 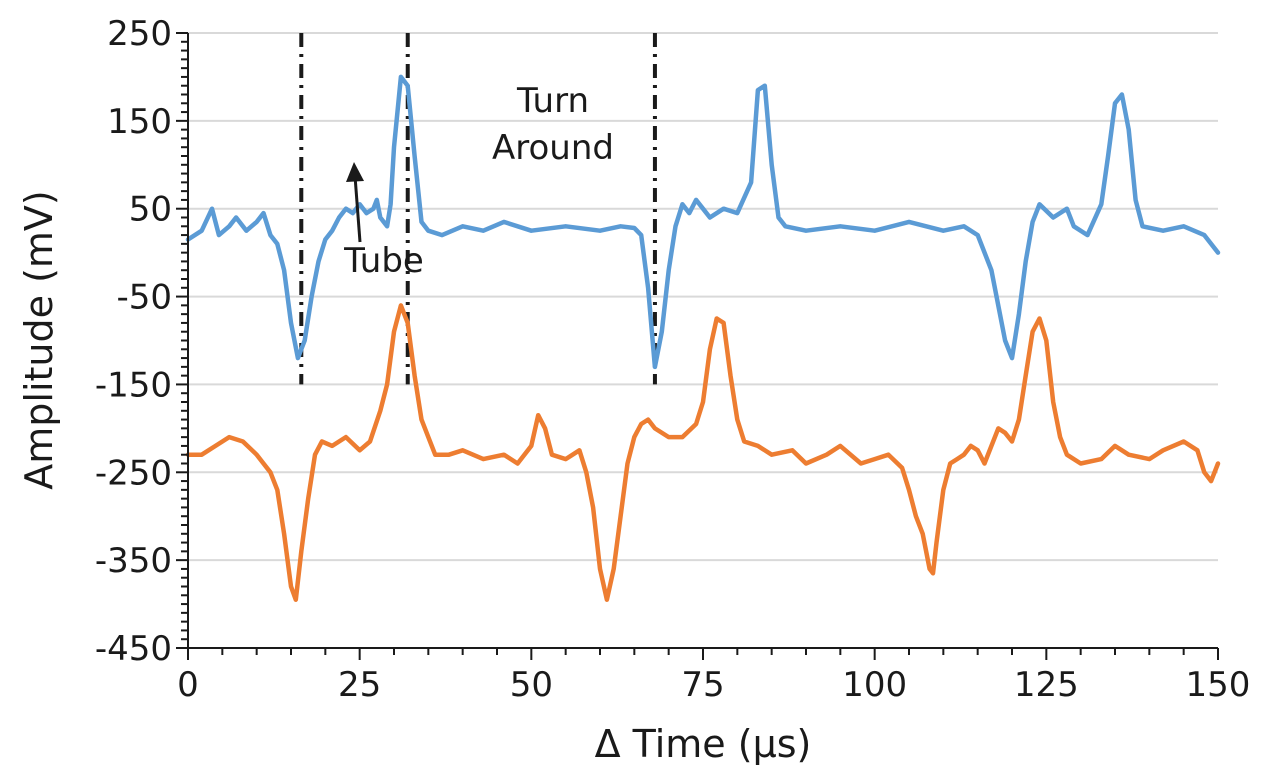 I want to click on turn-around-annotation: Turn Around, so click(x=553, y=124).